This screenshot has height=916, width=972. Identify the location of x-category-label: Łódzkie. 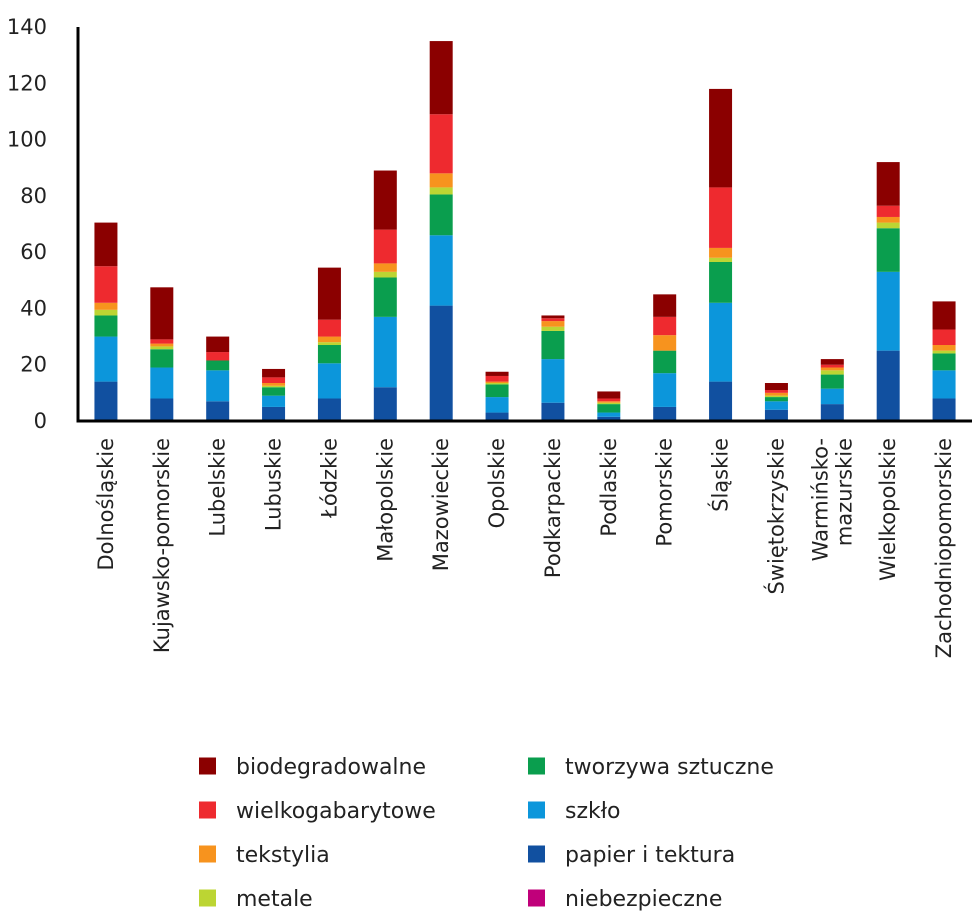
(329, 478).